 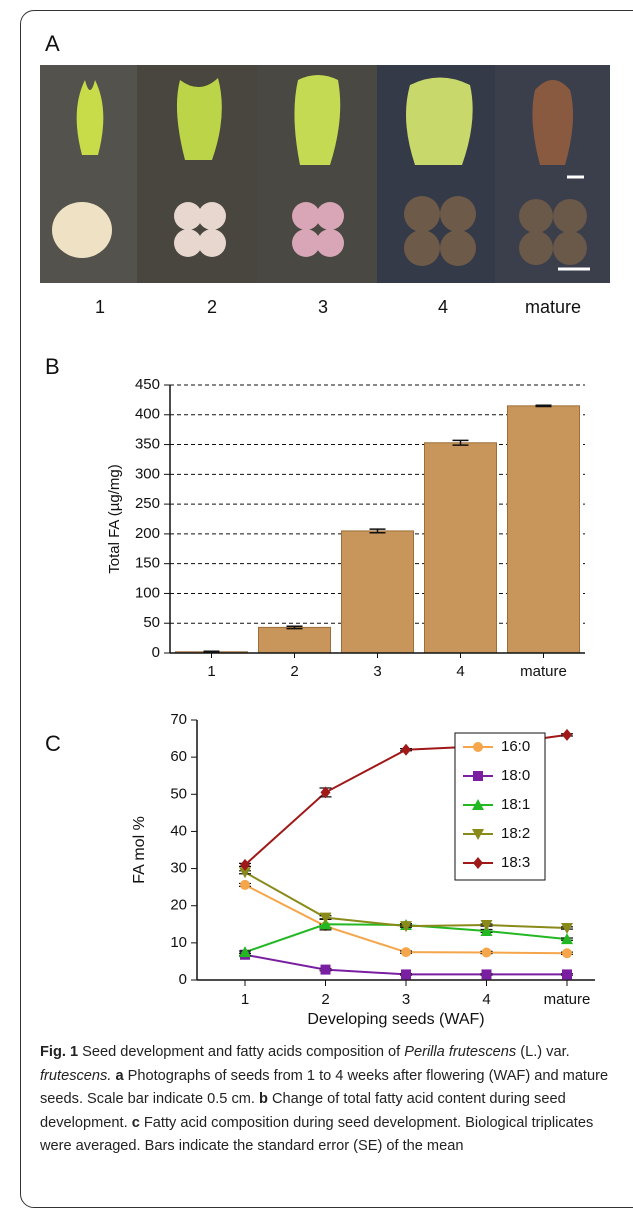 I want to click on caption-run: Fig. 1, so click(x=59, y=1052).